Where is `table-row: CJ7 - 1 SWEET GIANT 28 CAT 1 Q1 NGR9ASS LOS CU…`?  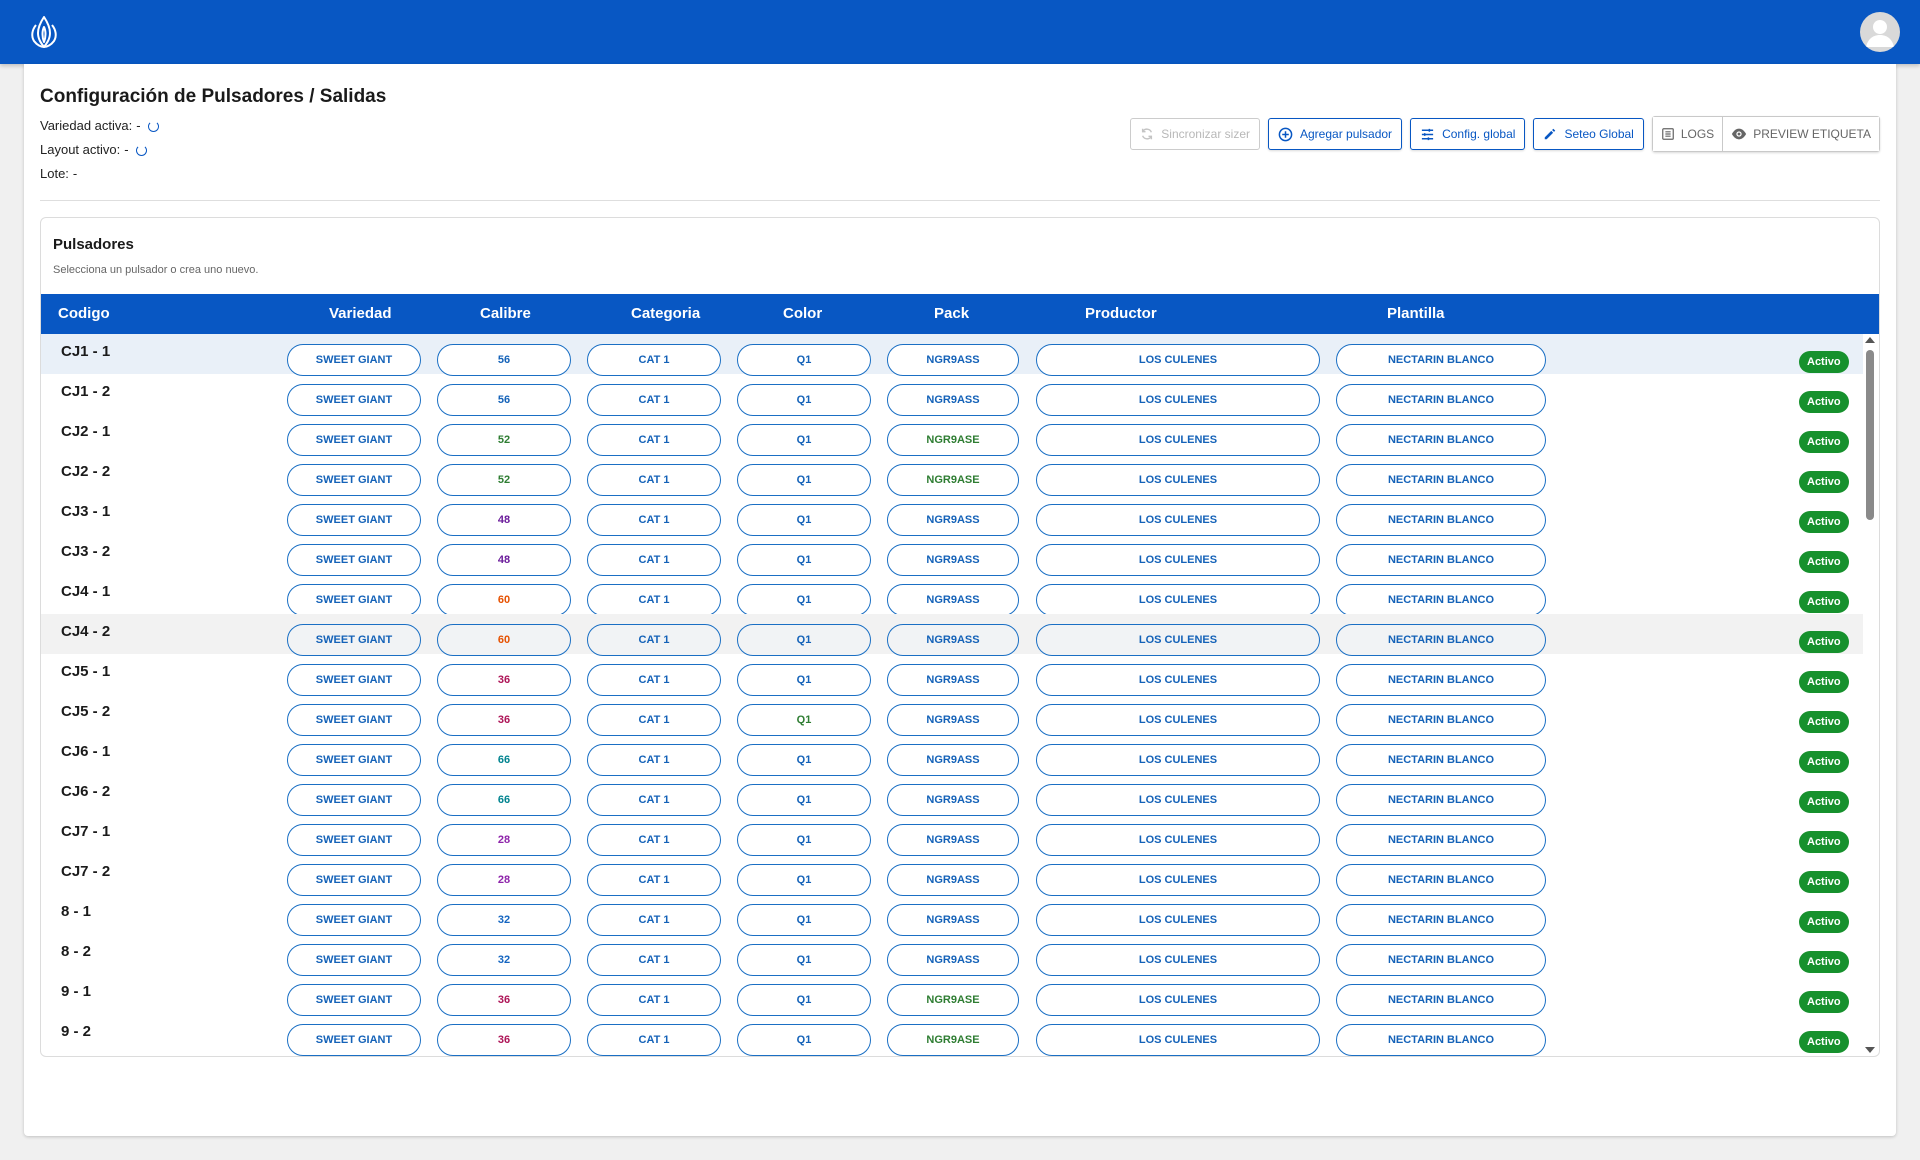
table-row: CJ7 - 1 SWEET GIANT 28 CAT 1 Q1 NGR9ASS LOS CU… is located at coordinates (952, 835).